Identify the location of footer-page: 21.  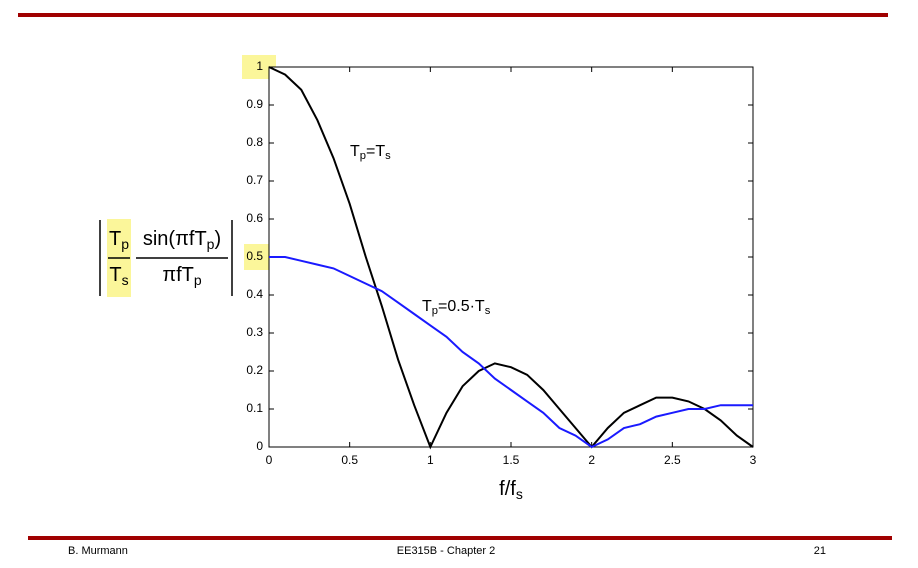
(820, 551).